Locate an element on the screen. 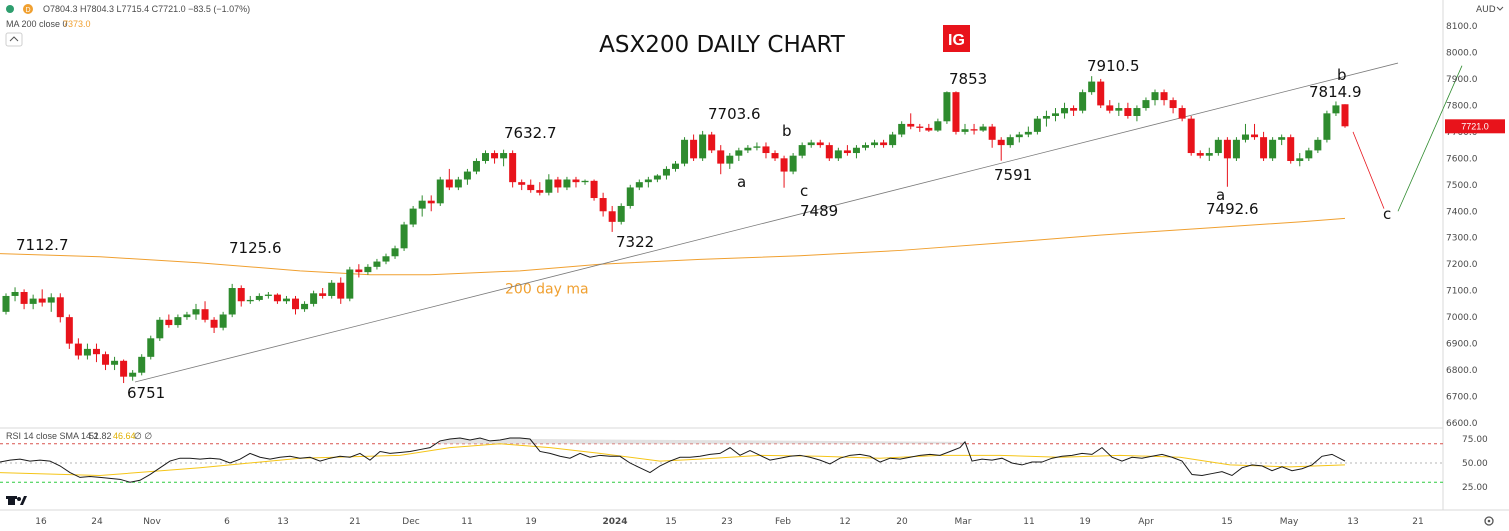  last-price-tag-text: 7721.0 is located at coordinates (1475, 126).